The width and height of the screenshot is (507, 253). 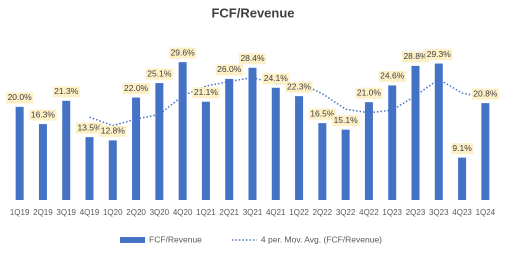 I want to click on x-tick-label: 4Q20, so click(x=183, y=212).